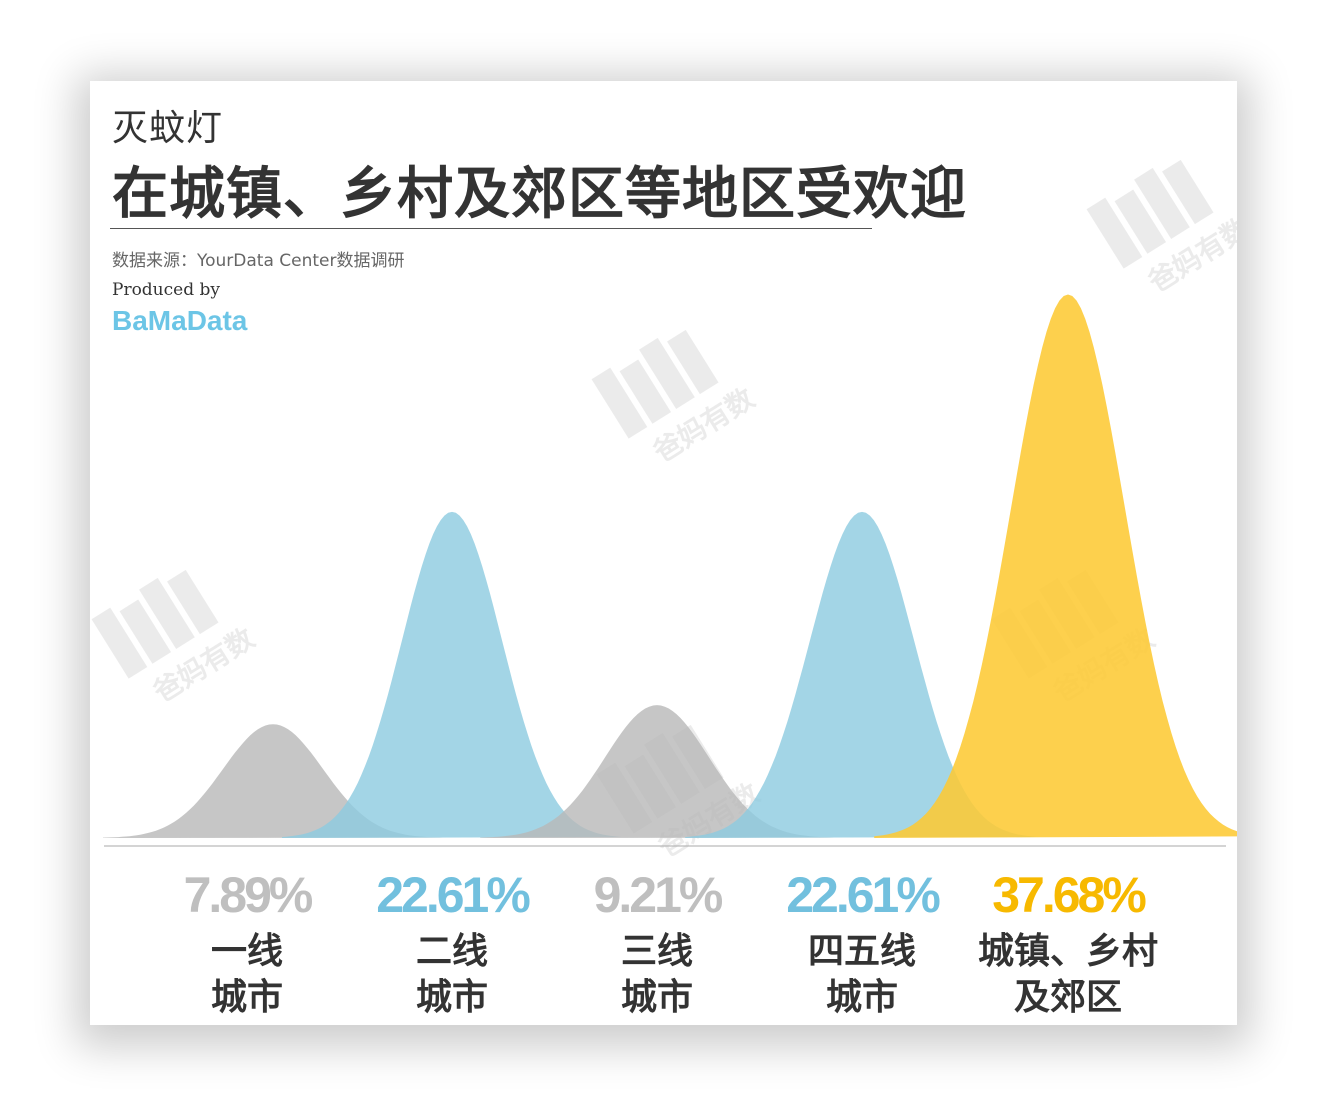 This screenshot has width=1328, height=1106. Describe the element at coordinates (863, 895) in the screenshot. I see `value-label-4: 22.61%` at that location.